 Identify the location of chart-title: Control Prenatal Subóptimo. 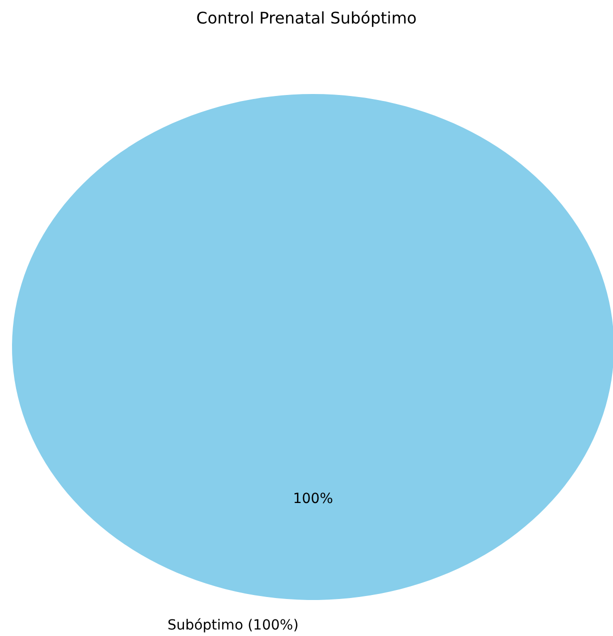
(306, 18).